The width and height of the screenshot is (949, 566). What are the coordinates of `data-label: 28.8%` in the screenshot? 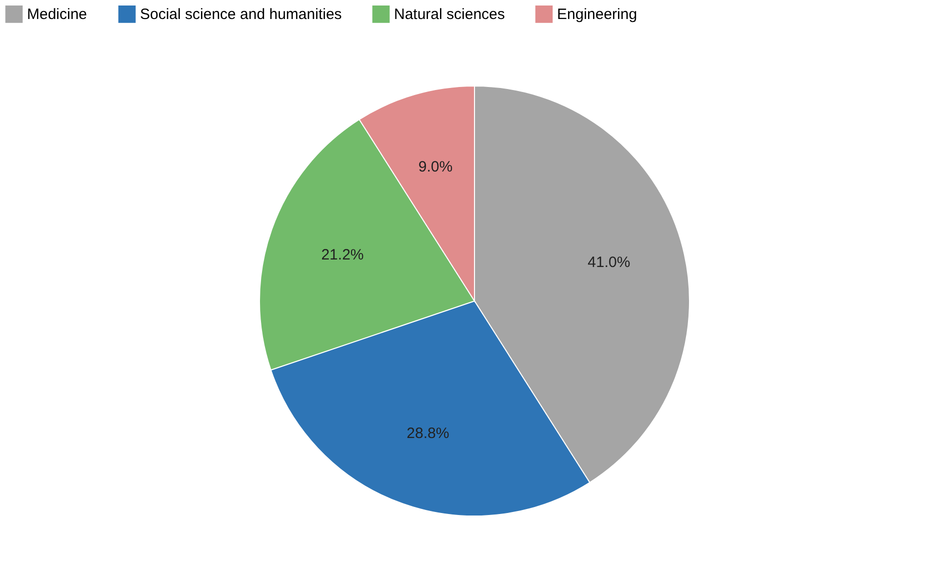 It's located at (428, 433).